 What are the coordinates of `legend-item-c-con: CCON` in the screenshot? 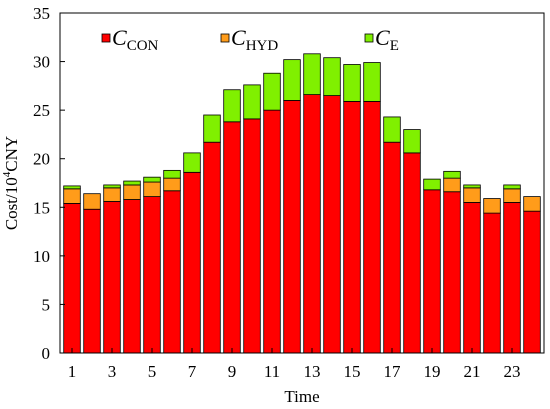 It's located at (130, 39).